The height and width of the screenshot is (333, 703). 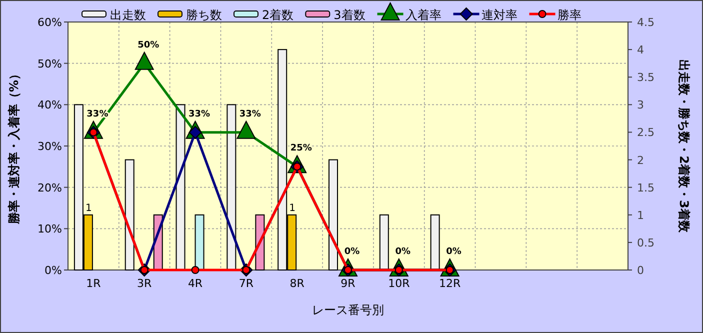 What do you see at coordinates (499, 15) in the screenshot?
I see `legend-label: 連対率` at bounding box center [499, 15].